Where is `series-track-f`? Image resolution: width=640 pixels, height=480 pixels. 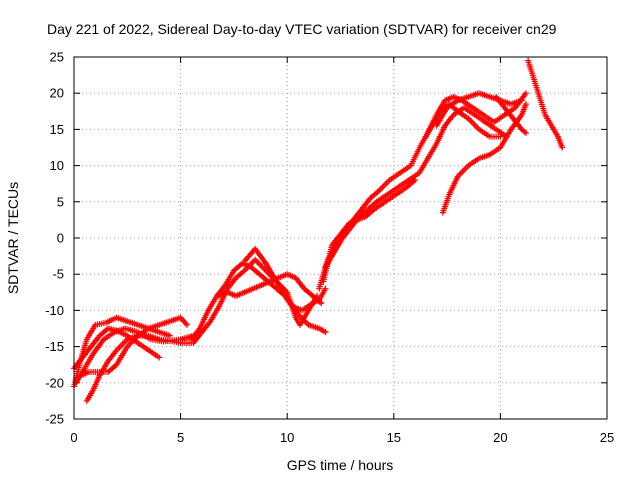 series-track-f is located at coordinates (258, 301).